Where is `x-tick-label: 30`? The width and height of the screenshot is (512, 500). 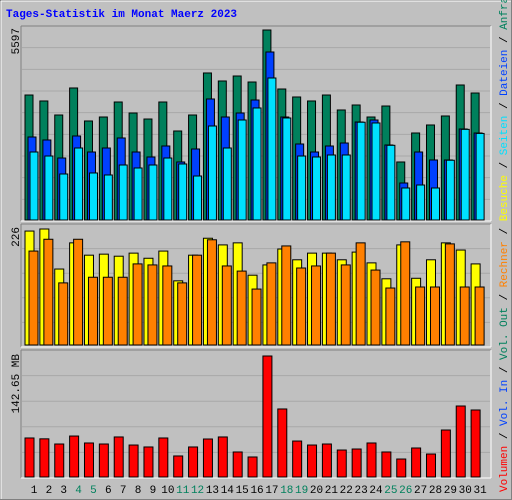
x-tick-label: 30 is located at coordinates (465, 491).